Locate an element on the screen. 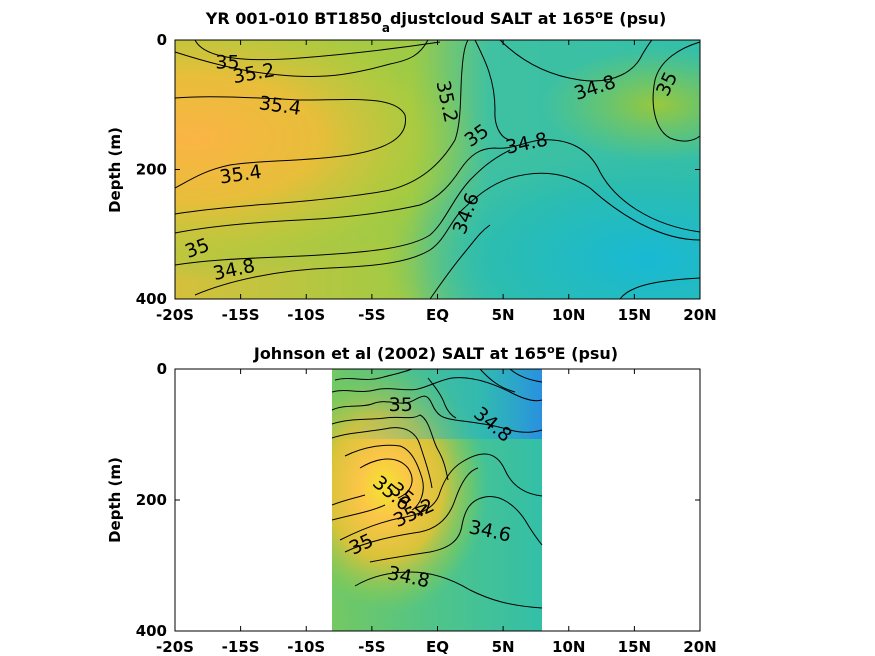 Image resolution: width=875 pixels, height=656 pixels. panel-bottom-contours is located at coordinates (437, 488).